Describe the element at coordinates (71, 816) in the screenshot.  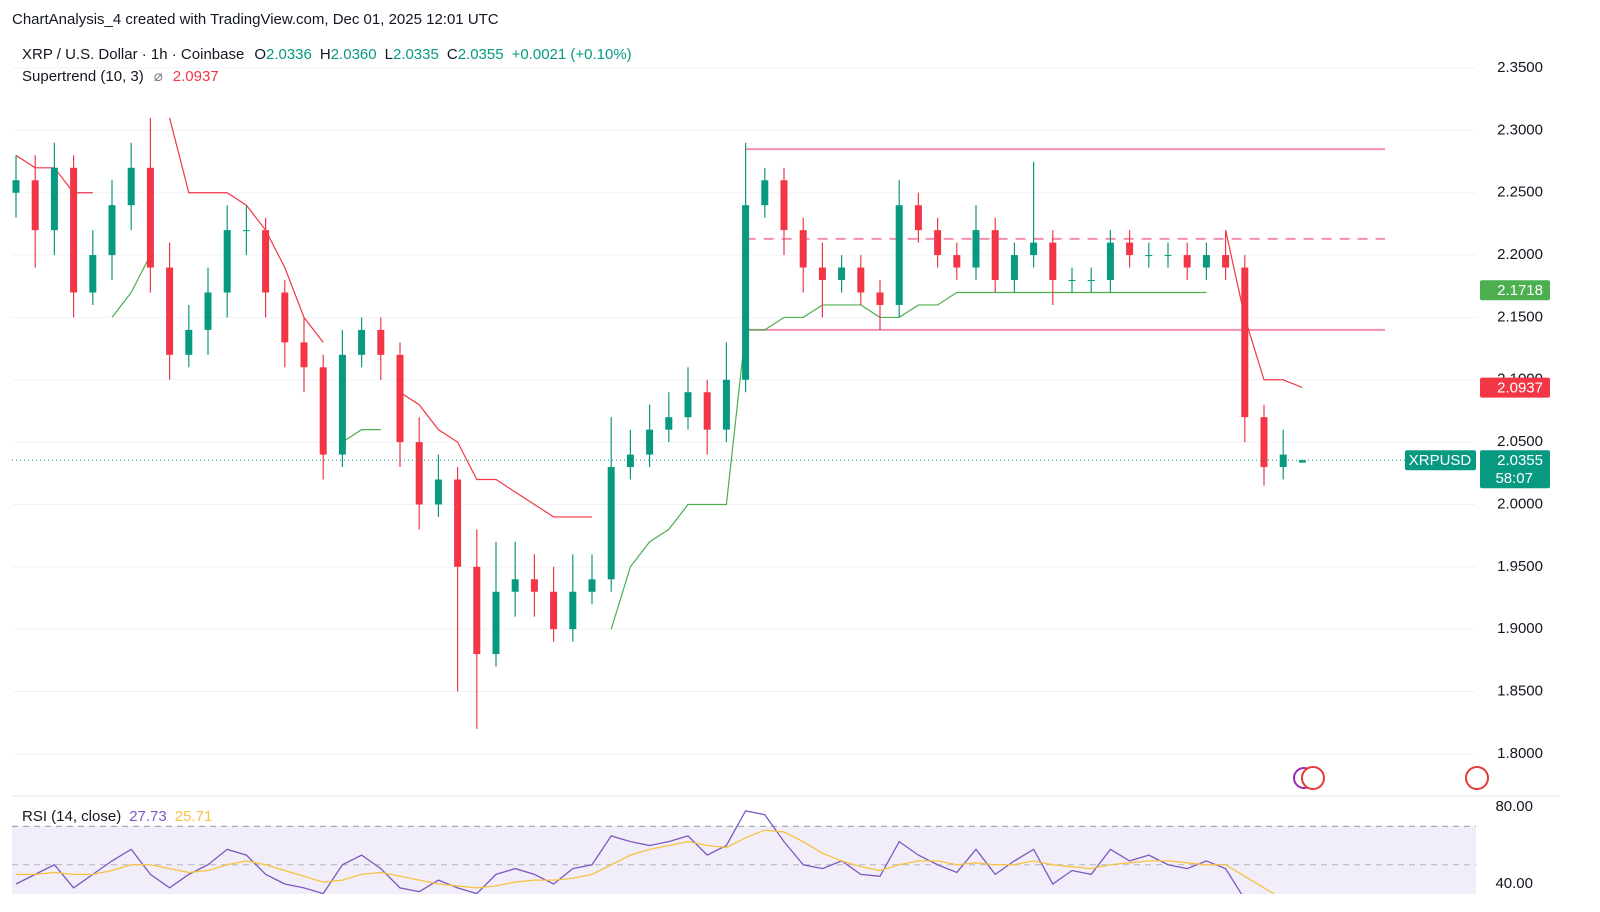
I see `rsi-title: RSI (14, close)` at that location.